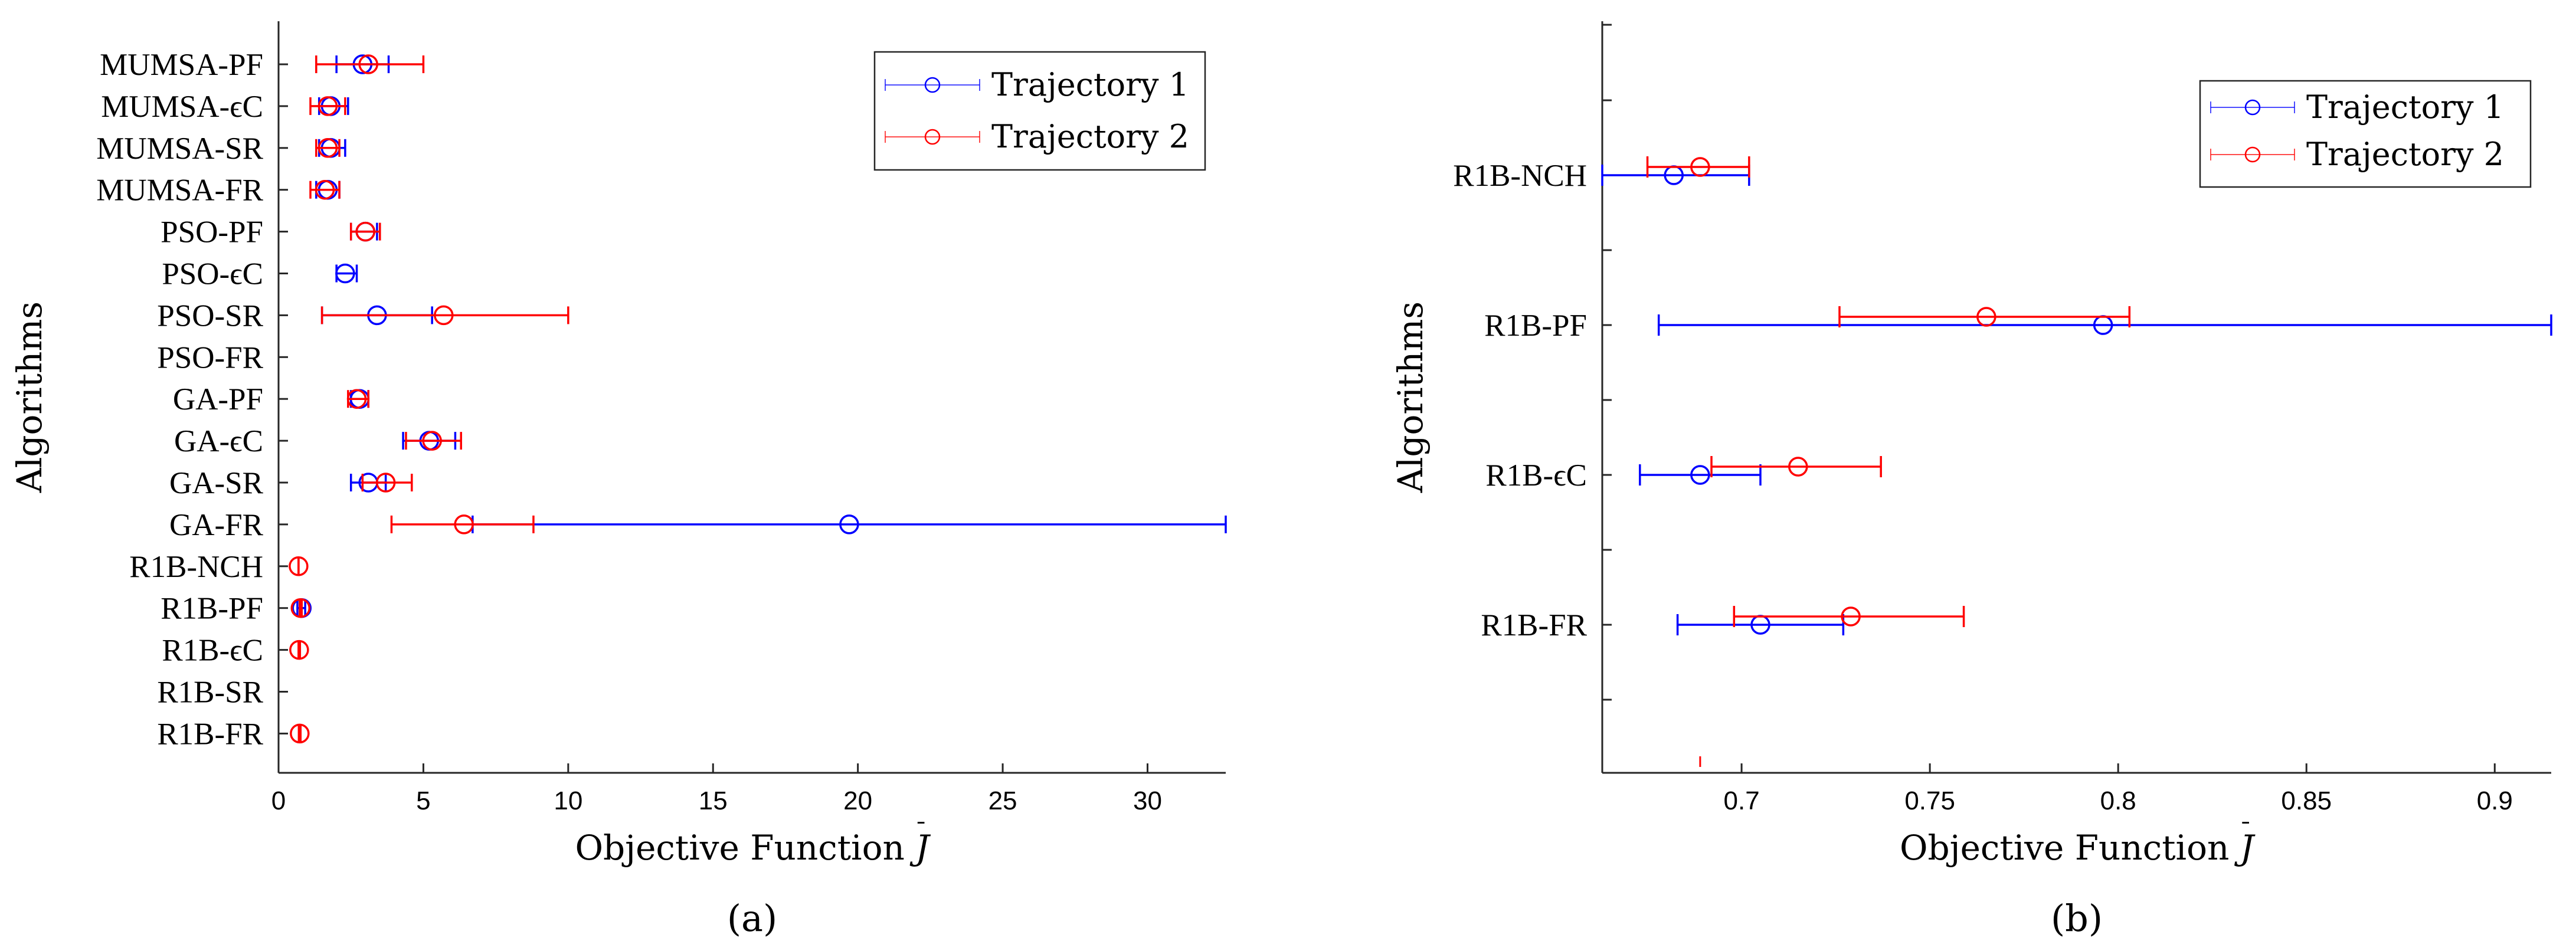 This screenshot has height=951, width=2576. Describe the element at coordinates (1410, 397) in the screenshot. I see `y-axis-label-b: Algorithms` at that location.